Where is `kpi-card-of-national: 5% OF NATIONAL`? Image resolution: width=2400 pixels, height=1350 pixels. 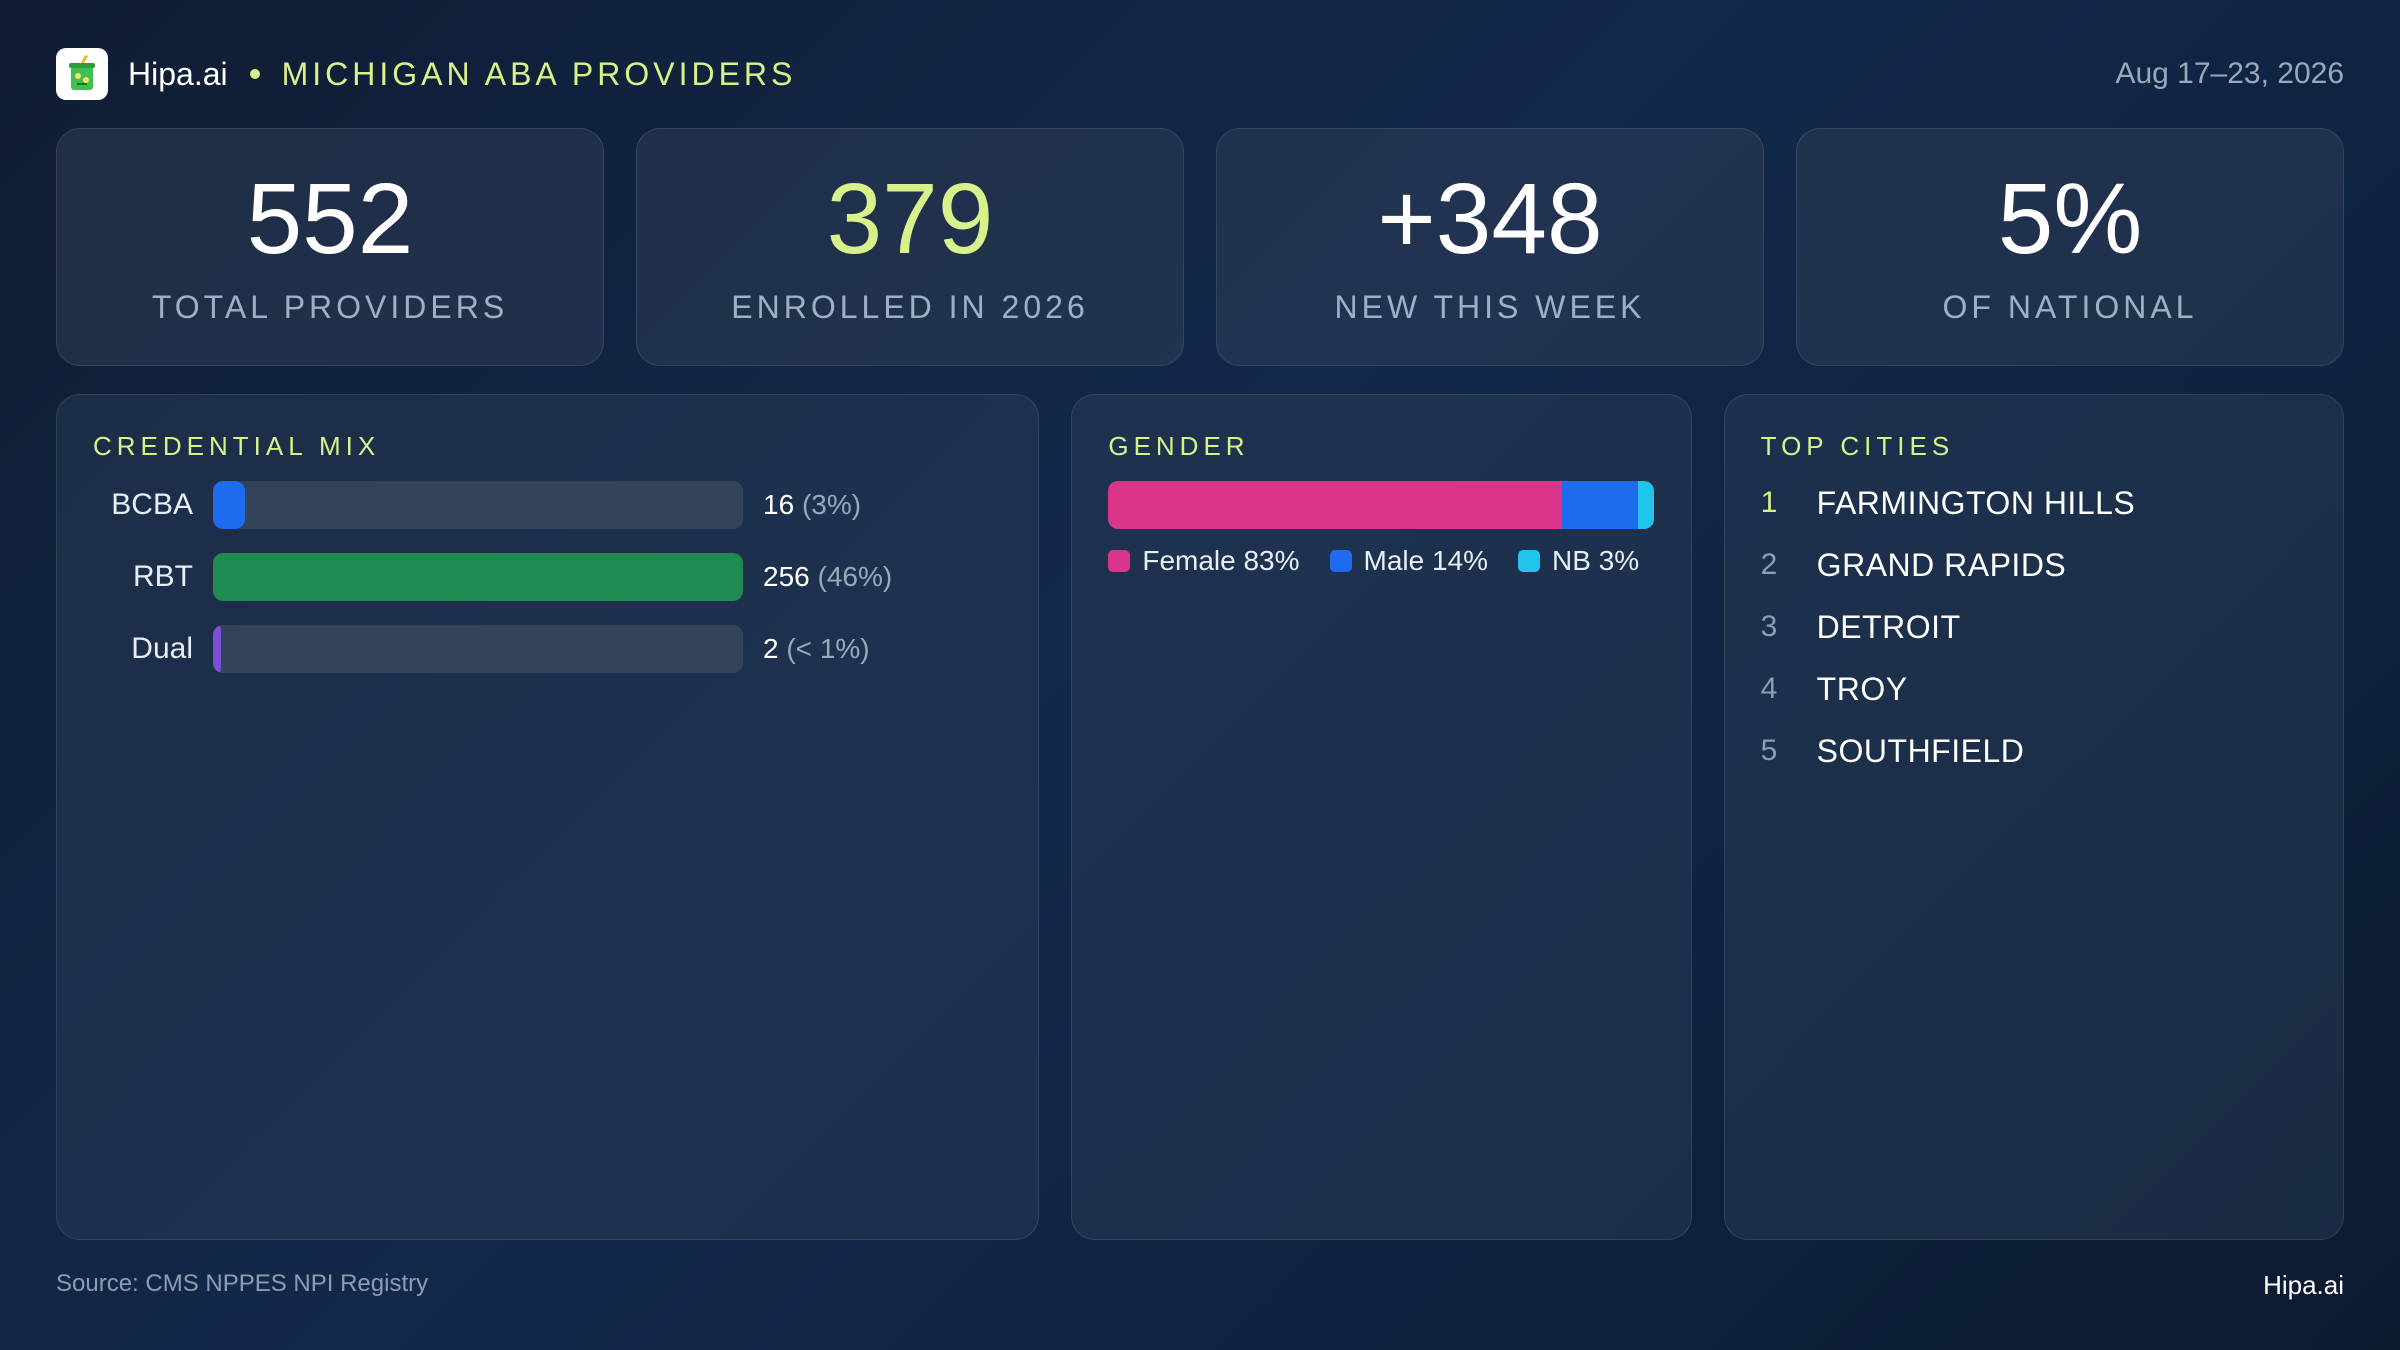 kpi-card-of-national: 5% OF NATIONAL is located at coordinates (2070, 247).